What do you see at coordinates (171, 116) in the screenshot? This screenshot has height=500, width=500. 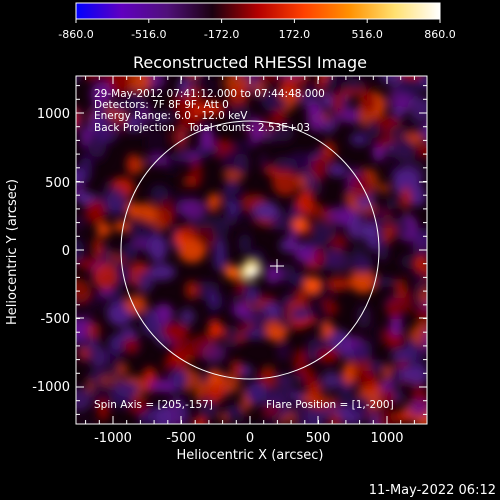 I see `info-energy-range: Energy Range: 6.0 - 12.0 keV` at bounding box center [171, 116].